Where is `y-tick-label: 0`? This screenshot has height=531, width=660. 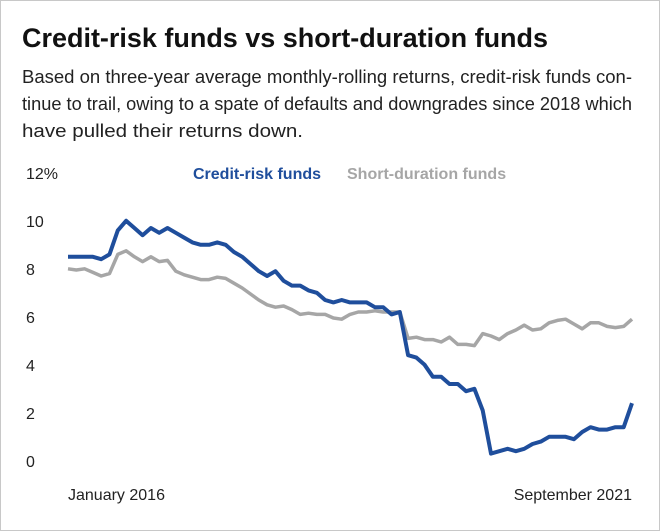 y-tick-label: 0 is located at coordinates (30, 462).